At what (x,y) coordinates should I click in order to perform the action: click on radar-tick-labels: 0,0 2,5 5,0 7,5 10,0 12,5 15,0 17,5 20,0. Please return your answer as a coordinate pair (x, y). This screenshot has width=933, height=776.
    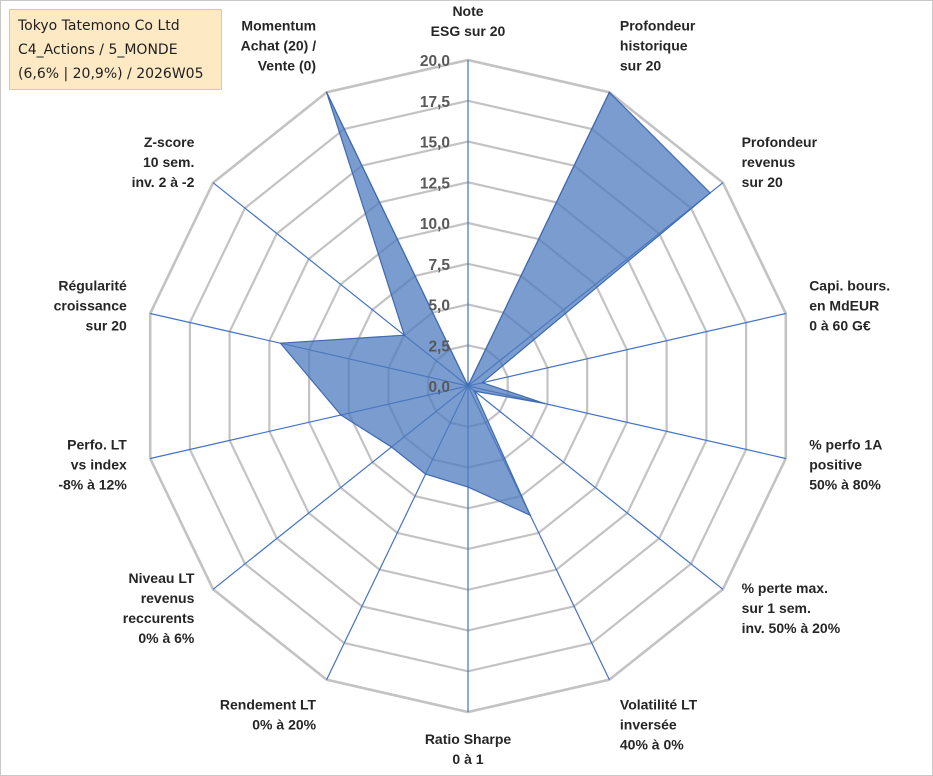
    Looking at the image, I should click on (435, 224).